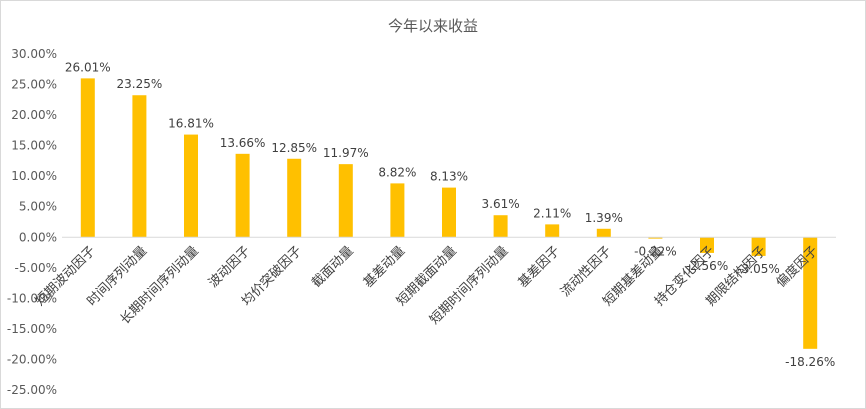 The height and width of the screenshot is (409, 866). Describe the element at coordinates (243, 143) in the screenshot. I see `data-label: 13.66%` at that location.